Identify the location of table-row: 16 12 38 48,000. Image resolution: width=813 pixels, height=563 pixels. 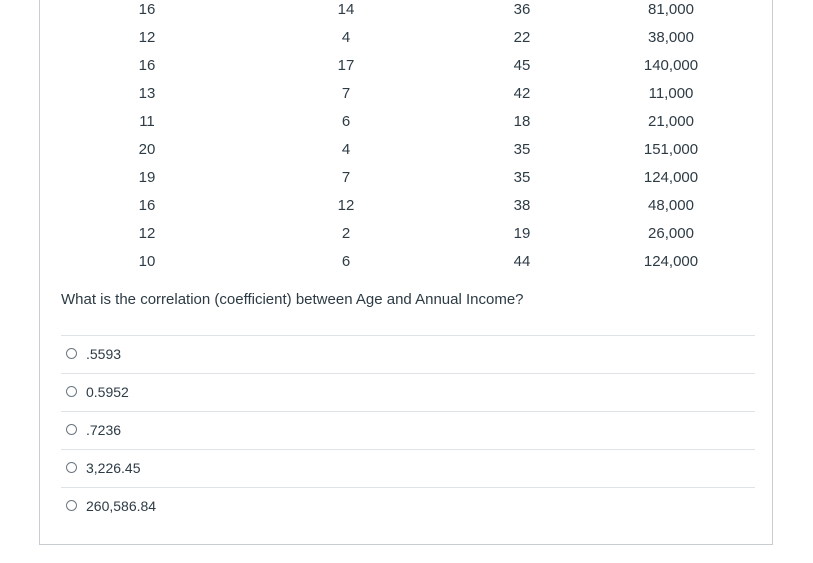
(407, 209).